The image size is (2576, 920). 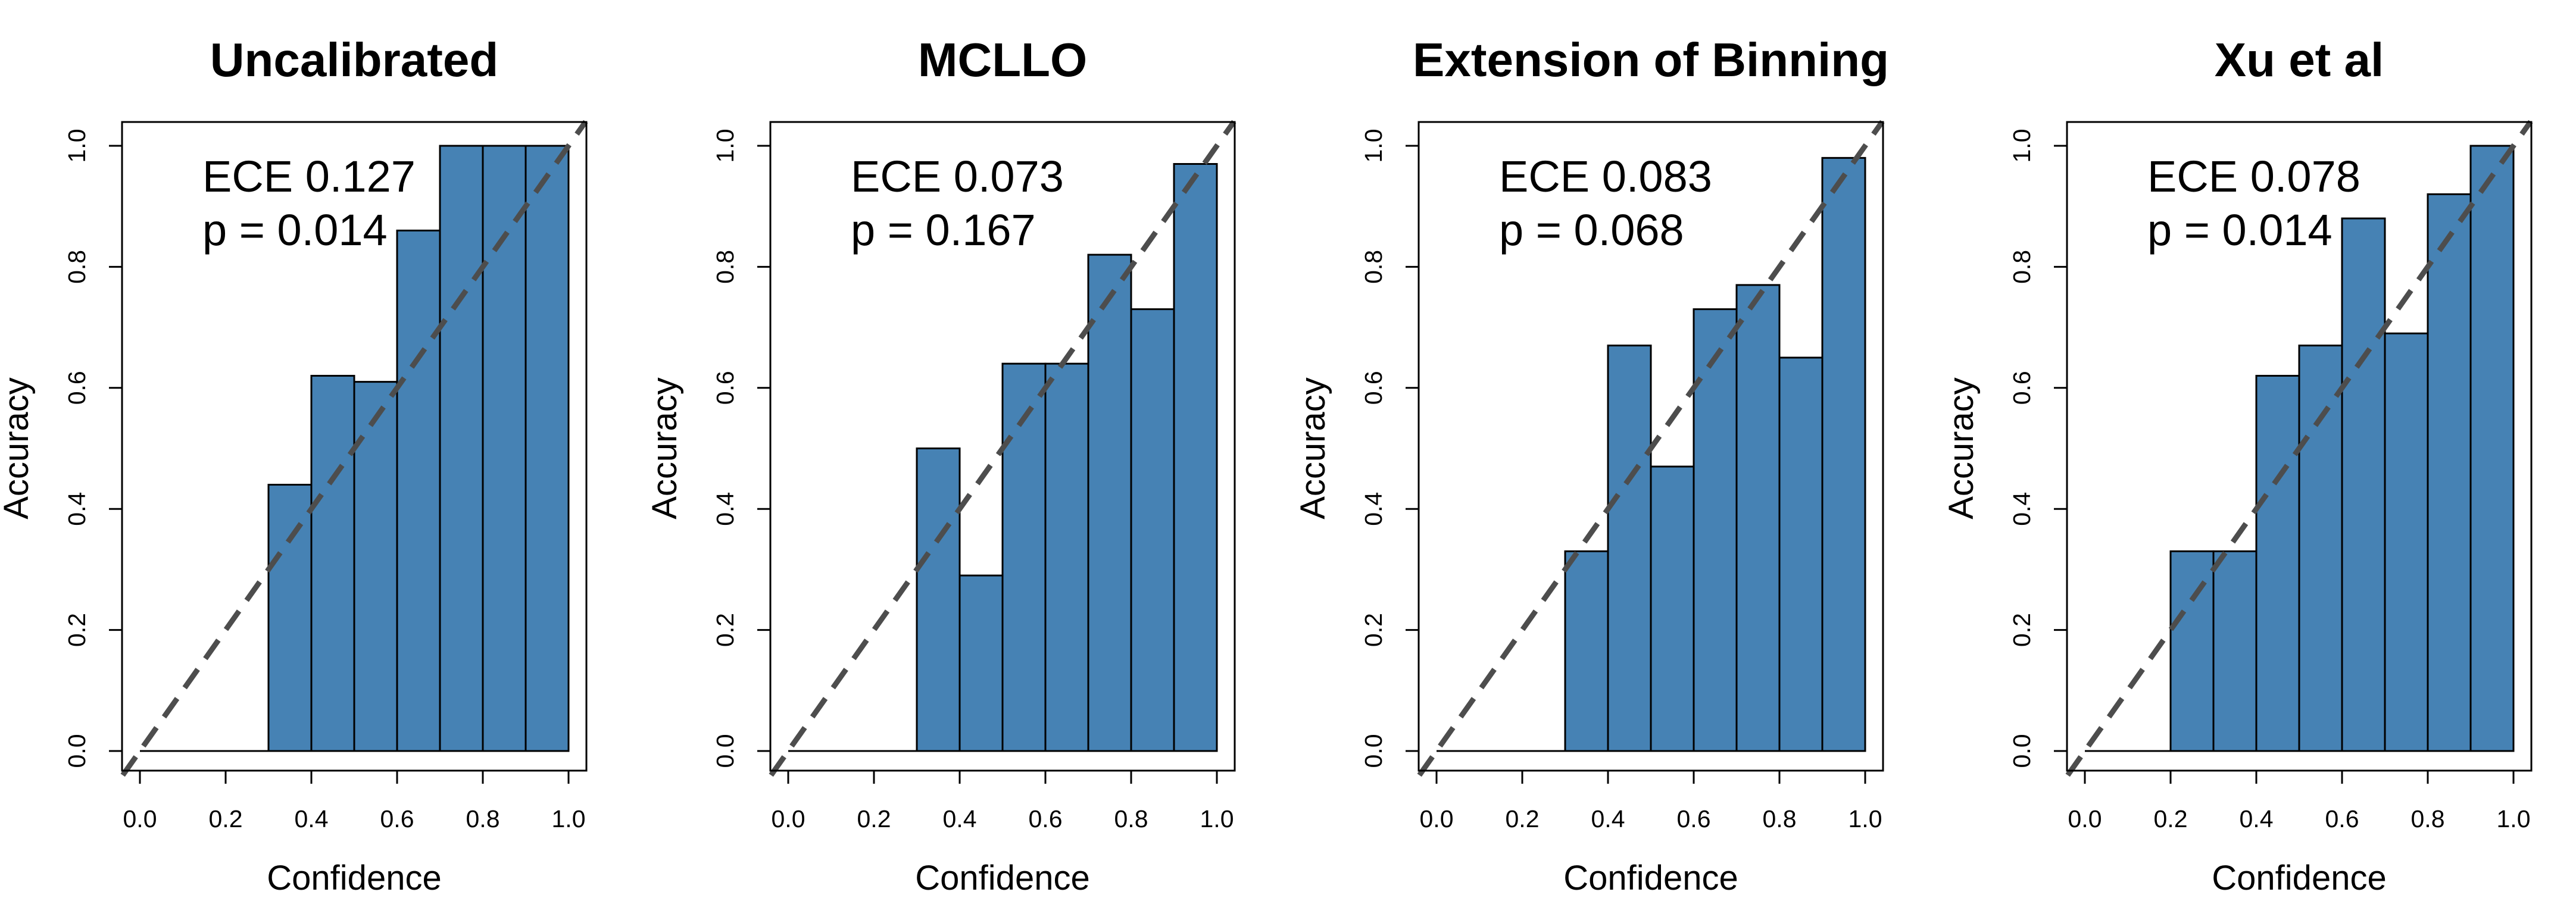 What do you see at coordinates (2299, 59) in the screenshot?
I see `panel-title: Xu et al` at bounding box center [2299, 59].